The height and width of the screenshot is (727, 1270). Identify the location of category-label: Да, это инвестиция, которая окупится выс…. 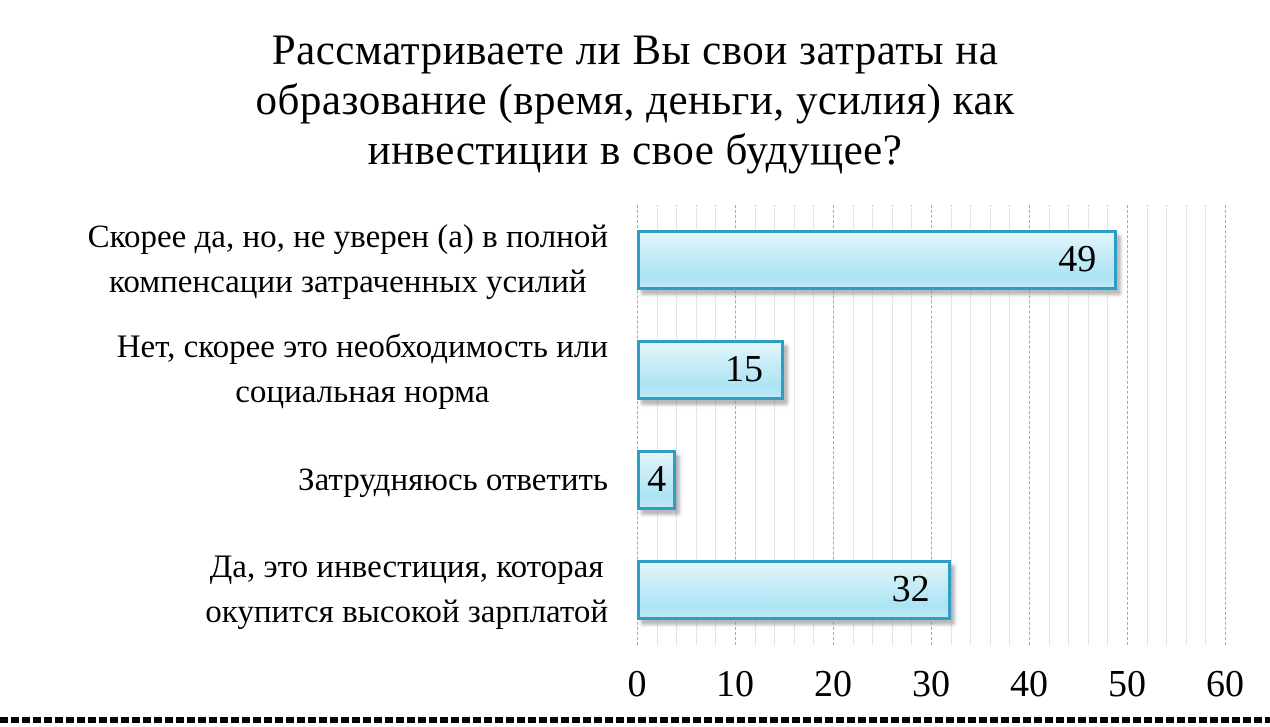
(406, 589).